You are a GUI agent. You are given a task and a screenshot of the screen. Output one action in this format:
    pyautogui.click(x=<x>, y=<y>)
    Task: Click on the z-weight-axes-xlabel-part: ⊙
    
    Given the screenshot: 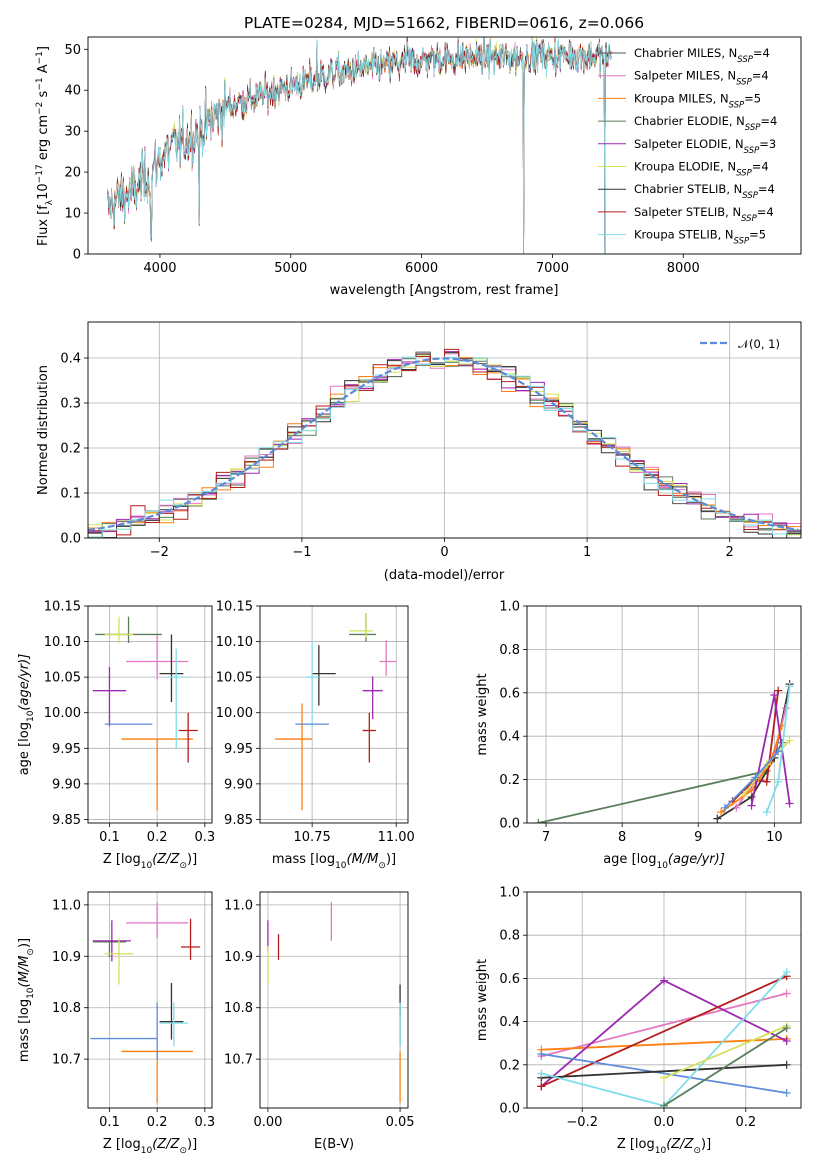 What is the action you would take?
    pyautogui.click(x=697, y=1151)
    